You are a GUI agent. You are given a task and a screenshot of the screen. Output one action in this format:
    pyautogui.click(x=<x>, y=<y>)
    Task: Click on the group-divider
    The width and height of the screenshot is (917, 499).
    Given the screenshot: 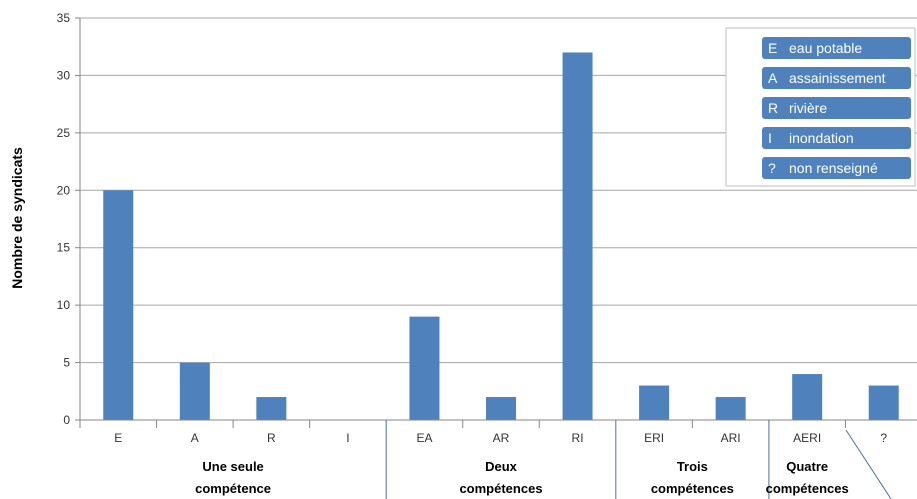 What is the action you would take?
    pyautogui.click(x=868, y=464)
    